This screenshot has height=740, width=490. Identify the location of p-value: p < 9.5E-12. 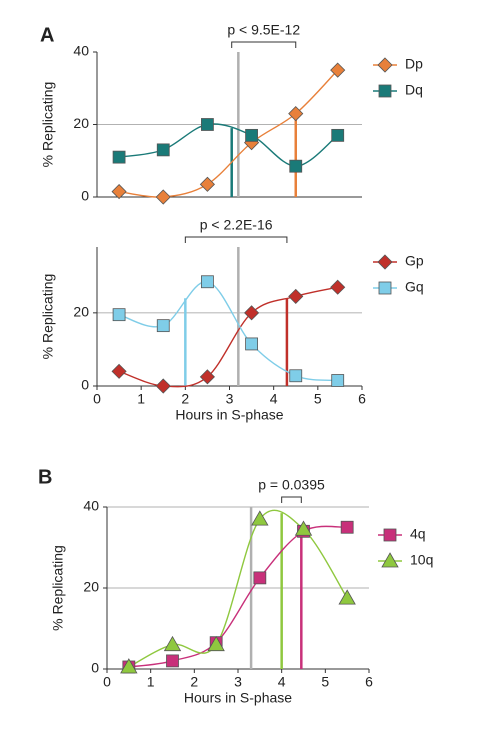
(263, 30).